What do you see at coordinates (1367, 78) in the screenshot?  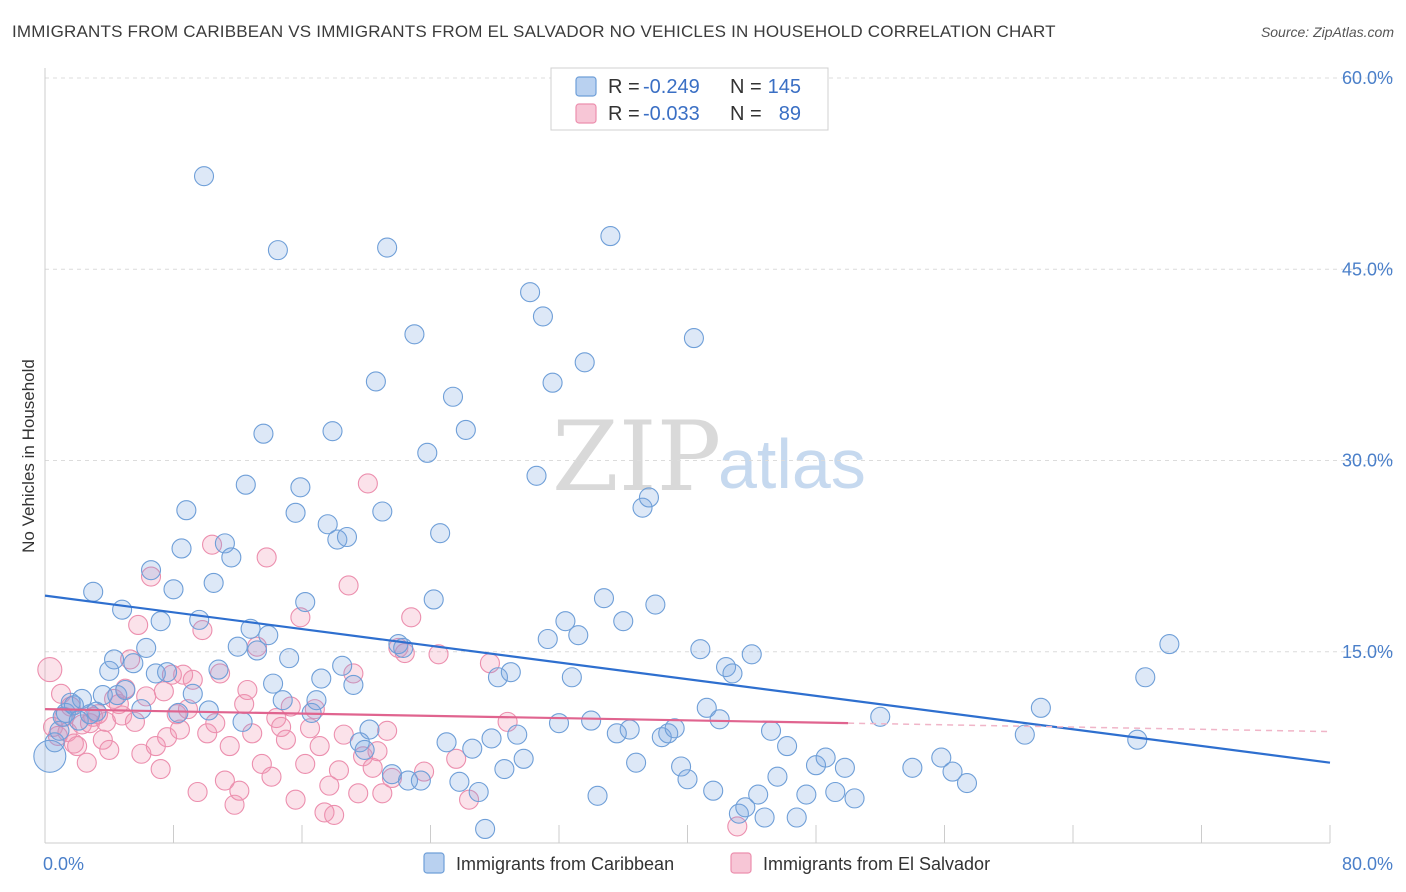 I see `y-tick-label: 60.0%` at bounding box center [1367, 78].